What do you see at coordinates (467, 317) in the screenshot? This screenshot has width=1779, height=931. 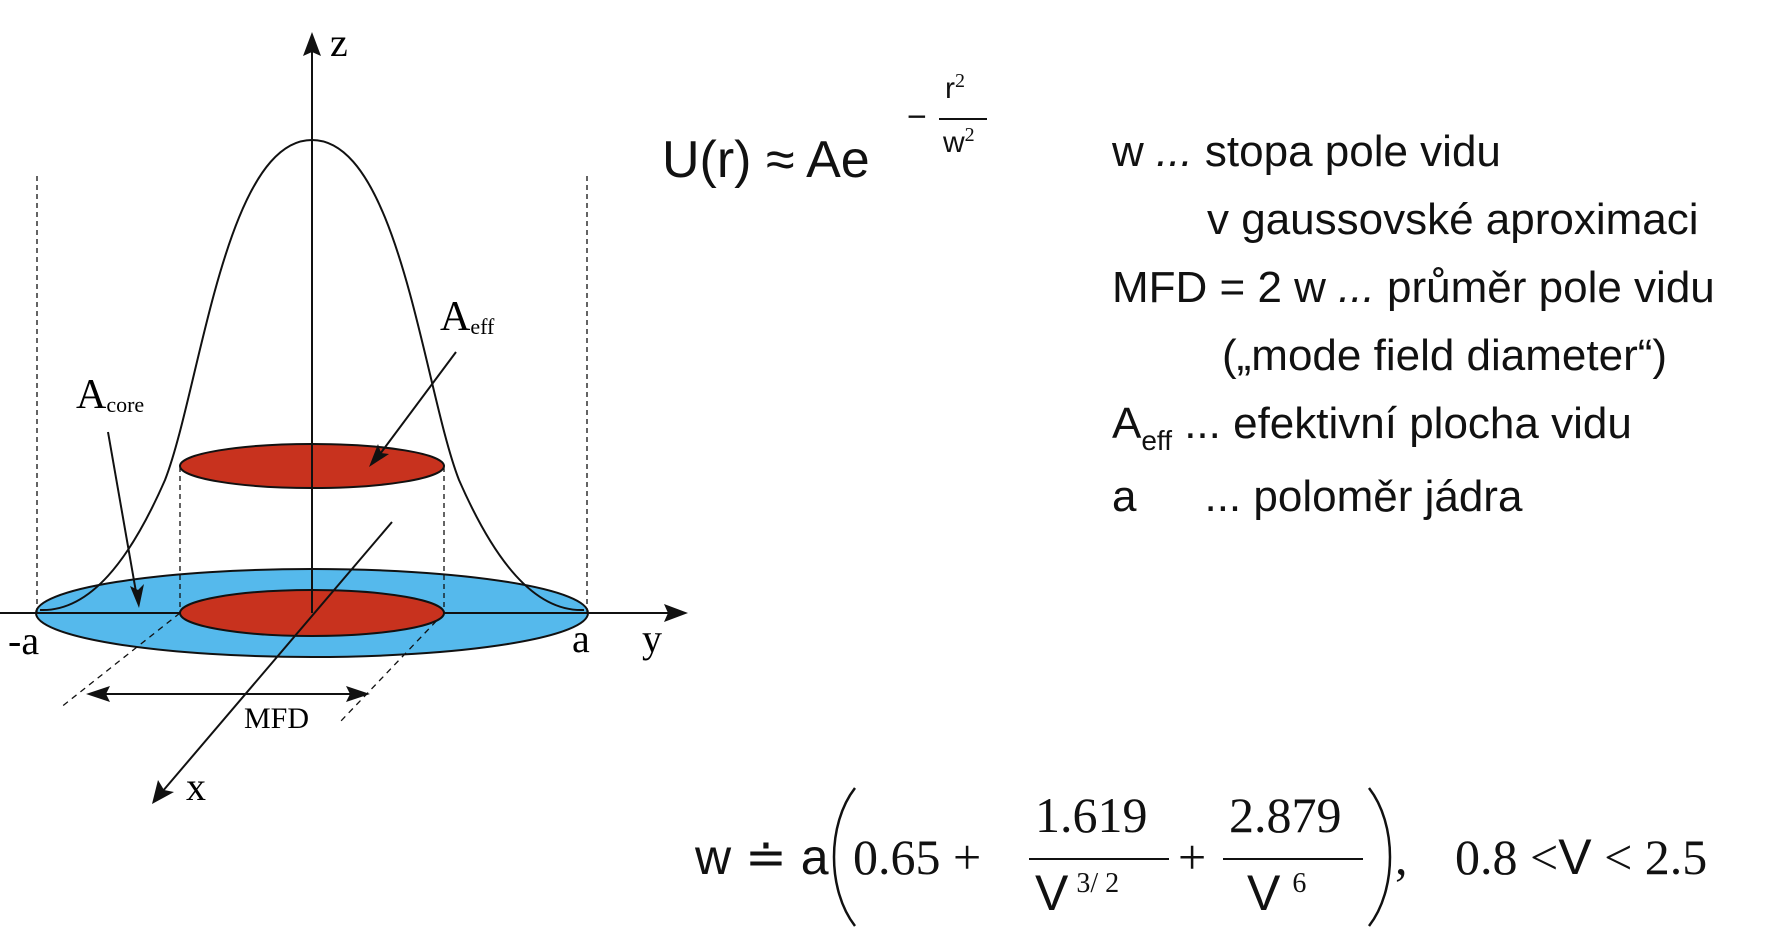 I see `a-eff-label: Aeff` at bounding box center [467, 317].